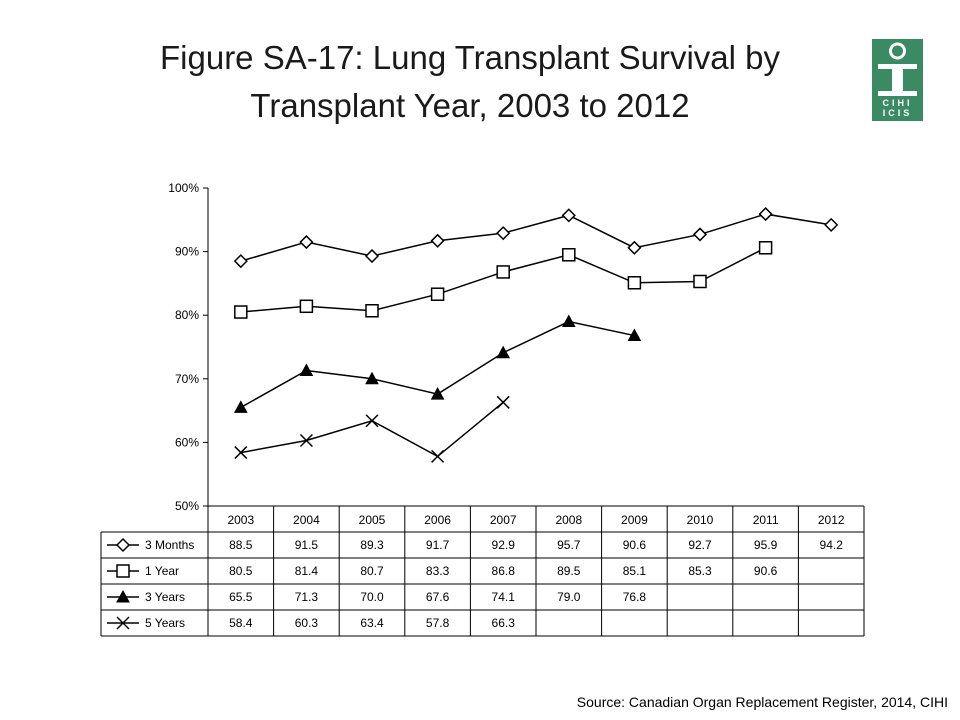 The width and height of the screenshot is (960, 720). What do you see at coordinates (569, 545) in the screenshot?
I see `table-cell-value: 95.7` at bounding box center [569, 545].